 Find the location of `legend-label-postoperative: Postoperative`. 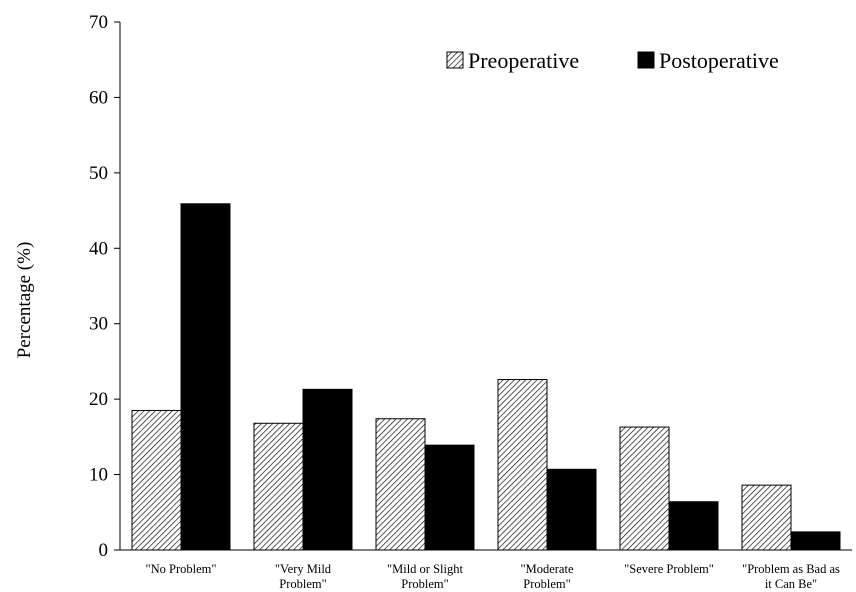

legend-label-postoperative: Postoperative is located at coordinates (719, 60).